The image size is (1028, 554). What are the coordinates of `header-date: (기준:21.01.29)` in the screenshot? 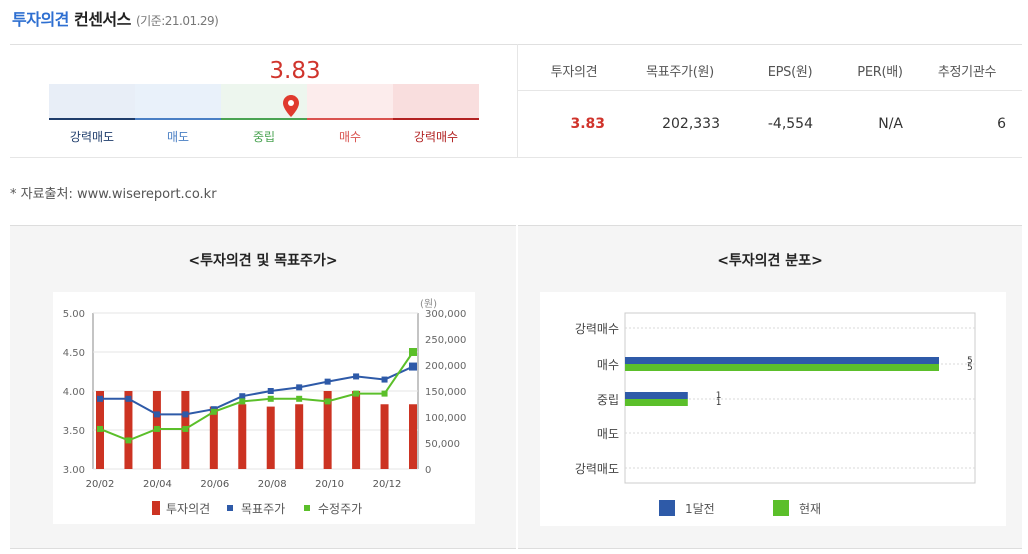 It's located at (177, 21).